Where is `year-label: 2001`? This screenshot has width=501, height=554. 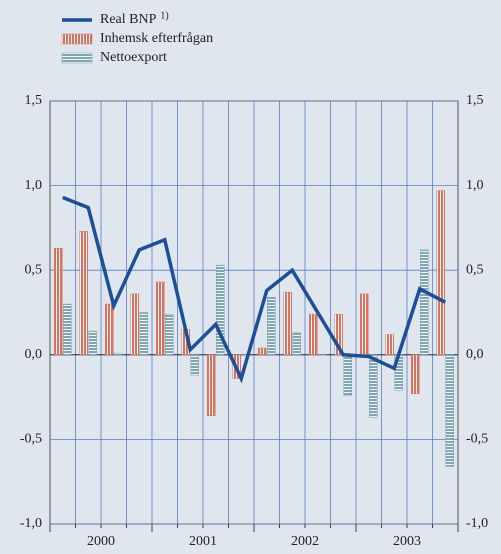
year-label: 2001 is located at coordinates (203, 541).